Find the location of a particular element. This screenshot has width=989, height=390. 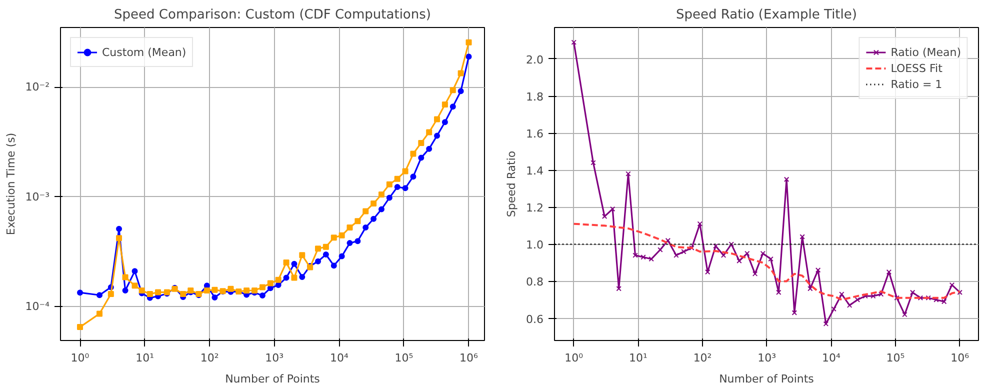

x-tick-label: 10⁴ is located at coordinates (831, 358).